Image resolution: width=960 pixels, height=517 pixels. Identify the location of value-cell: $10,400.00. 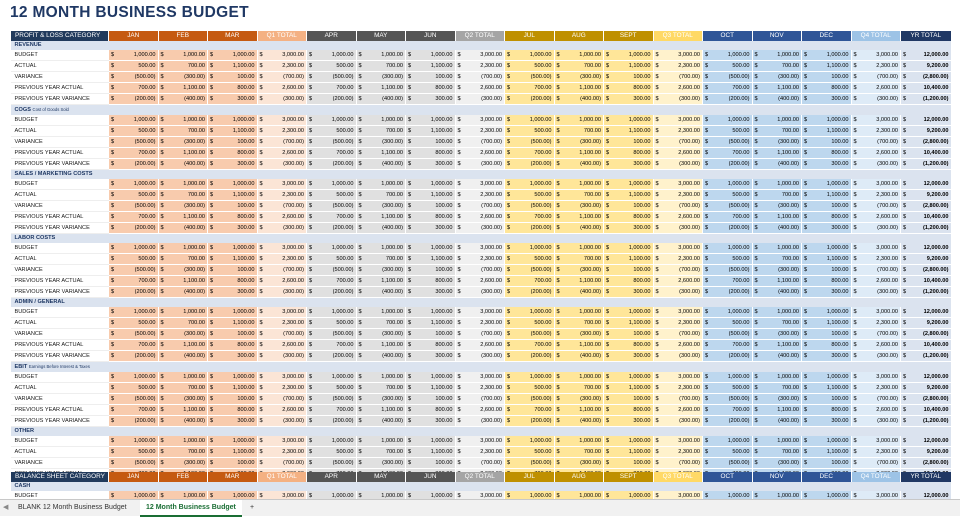
(925, 217).